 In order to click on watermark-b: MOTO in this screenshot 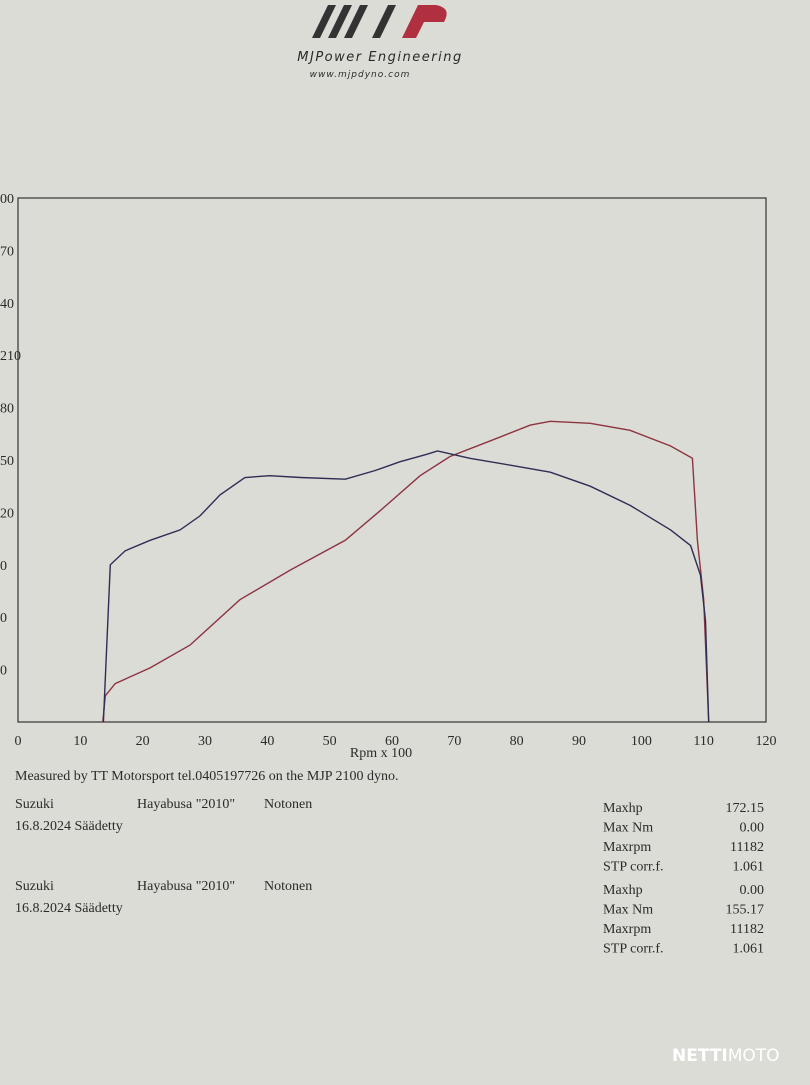, I will do `click(754, 1056)`.